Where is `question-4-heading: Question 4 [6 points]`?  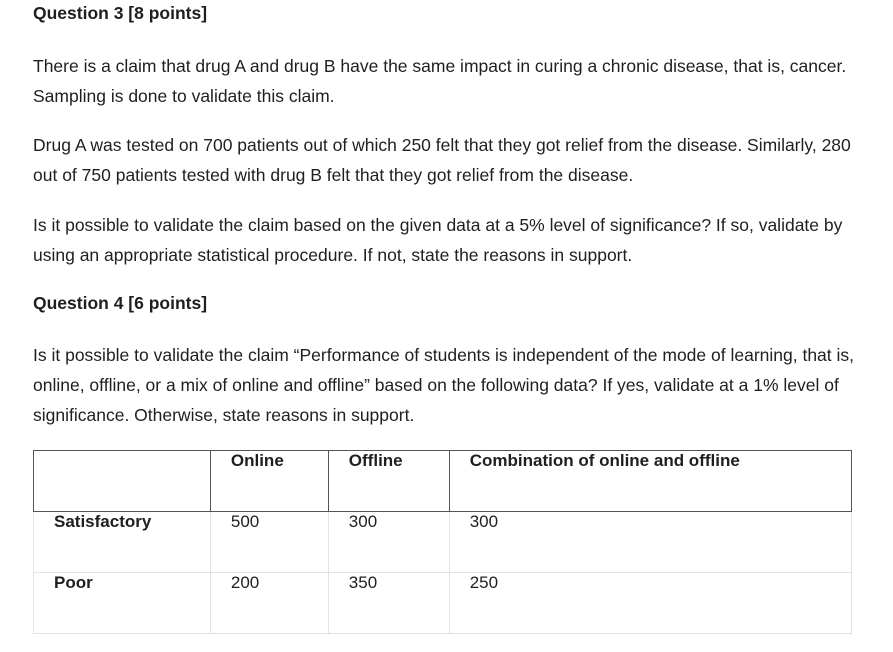
question-4-heading: Question 4 [6 points] is located at coordinates (120, 303).